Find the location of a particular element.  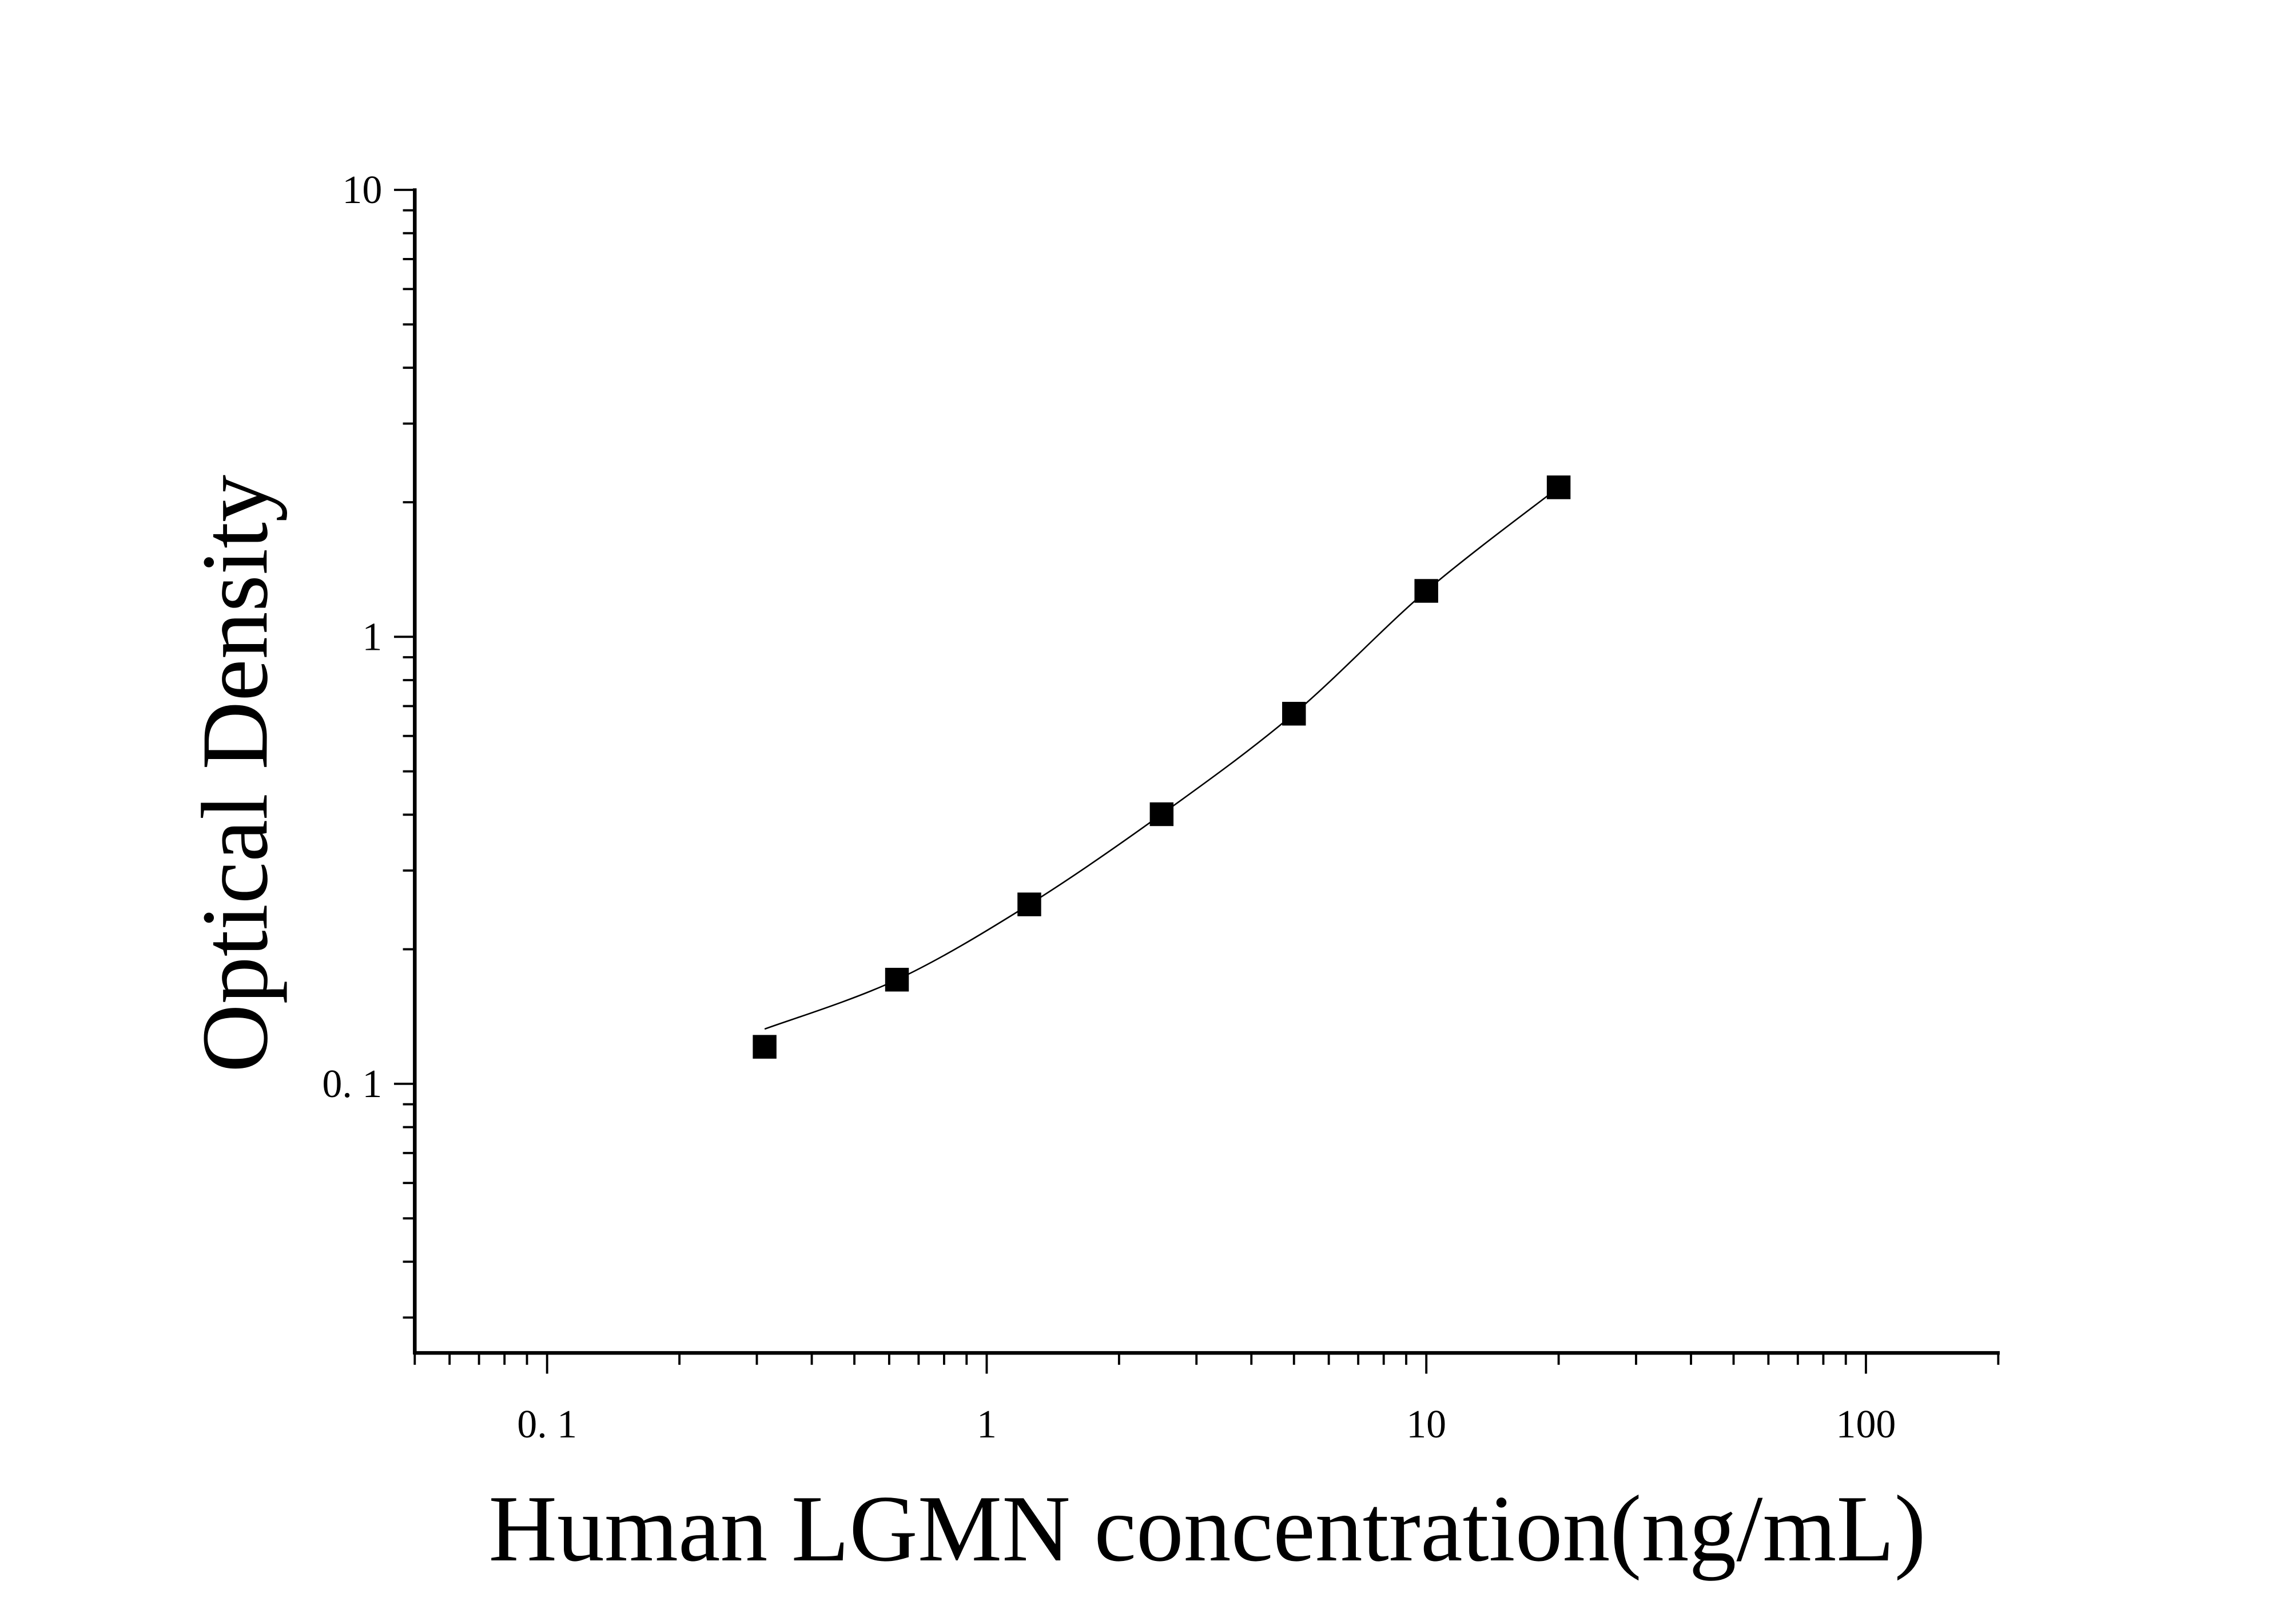

y-axis-label: Optical Density is located at coordinates (235, 773).